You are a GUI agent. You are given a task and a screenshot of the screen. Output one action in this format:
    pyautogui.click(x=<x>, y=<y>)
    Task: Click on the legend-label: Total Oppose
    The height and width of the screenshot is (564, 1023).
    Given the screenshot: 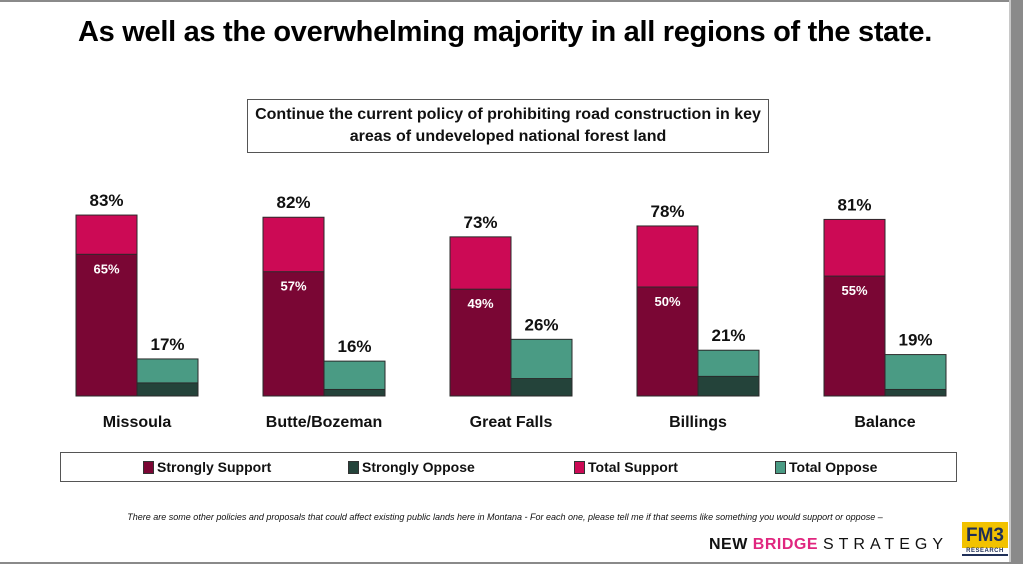 What is the action you would take?
    pyautogui.click(x=833, y=467)
    